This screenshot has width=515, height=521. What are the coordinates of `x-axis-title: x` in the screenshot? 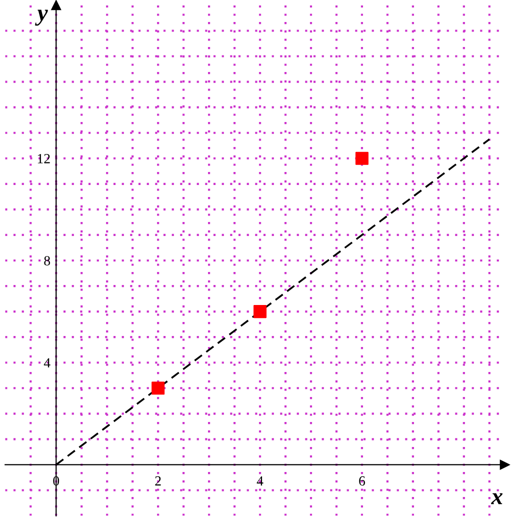 It's located at (497, 498).